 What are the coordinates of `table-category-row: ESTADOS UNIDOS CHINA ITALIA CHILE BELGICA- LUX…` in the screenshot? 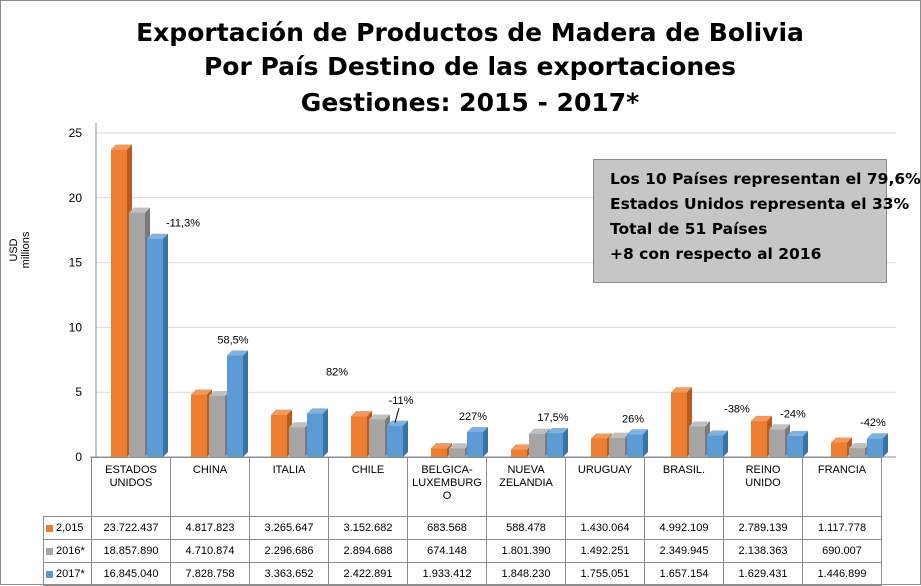 It's located at (462, 487).